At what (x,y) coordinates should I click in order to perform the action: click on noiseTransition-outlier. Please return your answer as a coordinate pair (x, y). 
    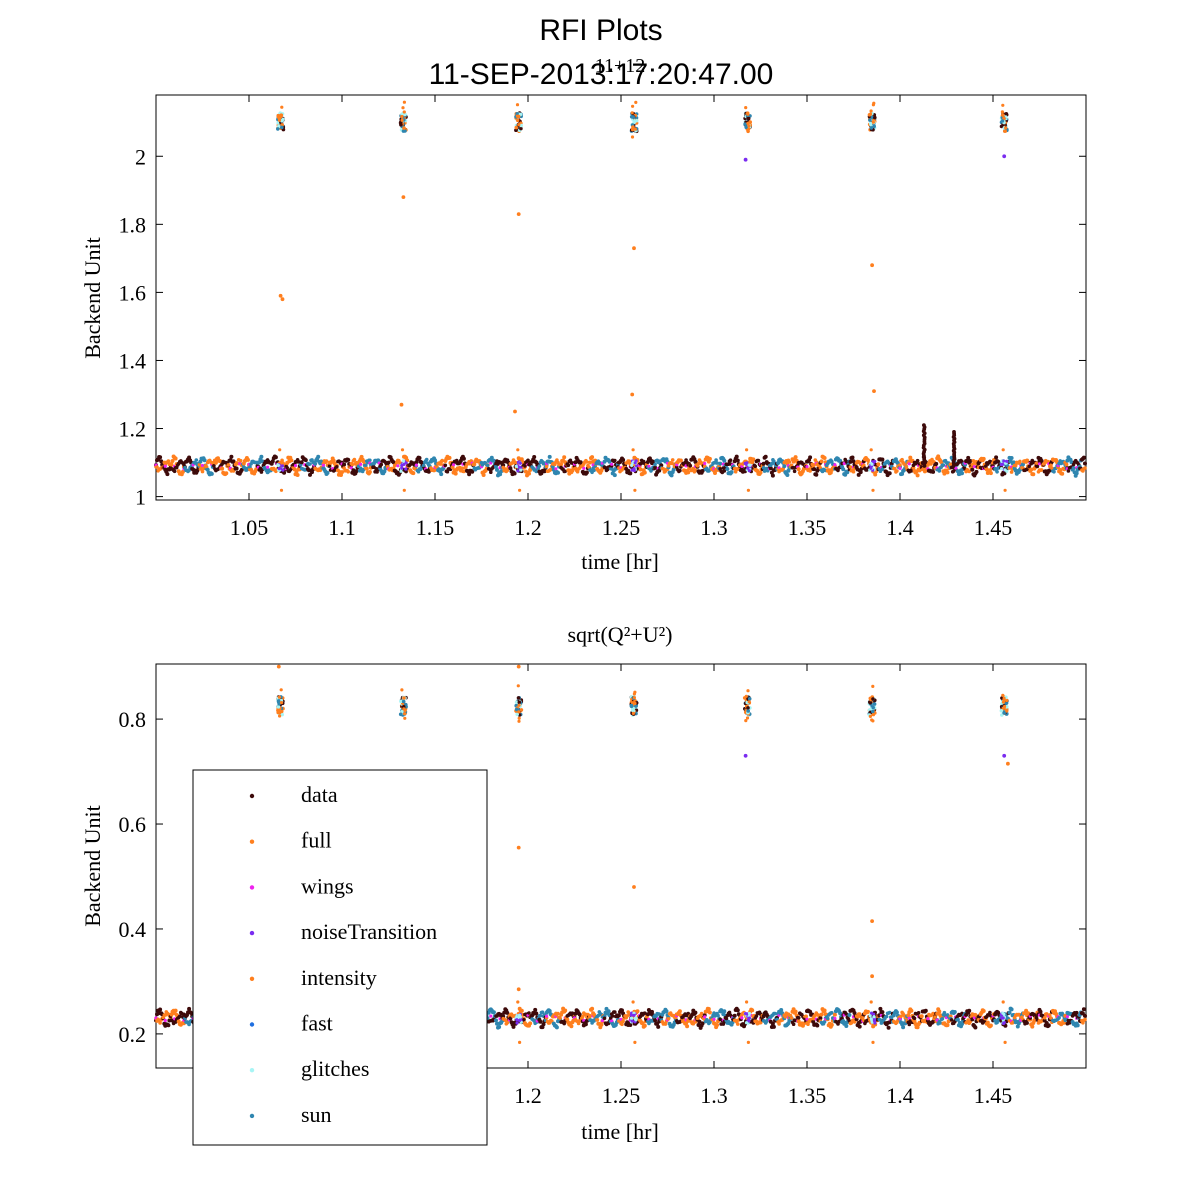
    Looking at the image, I should click on (745, 755).